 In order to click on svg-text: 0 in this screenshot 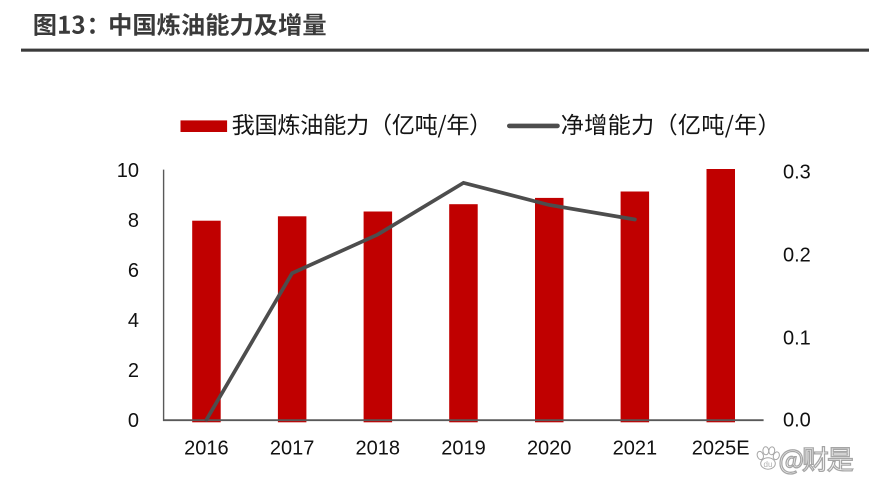, I will do `click(133, 421)`.